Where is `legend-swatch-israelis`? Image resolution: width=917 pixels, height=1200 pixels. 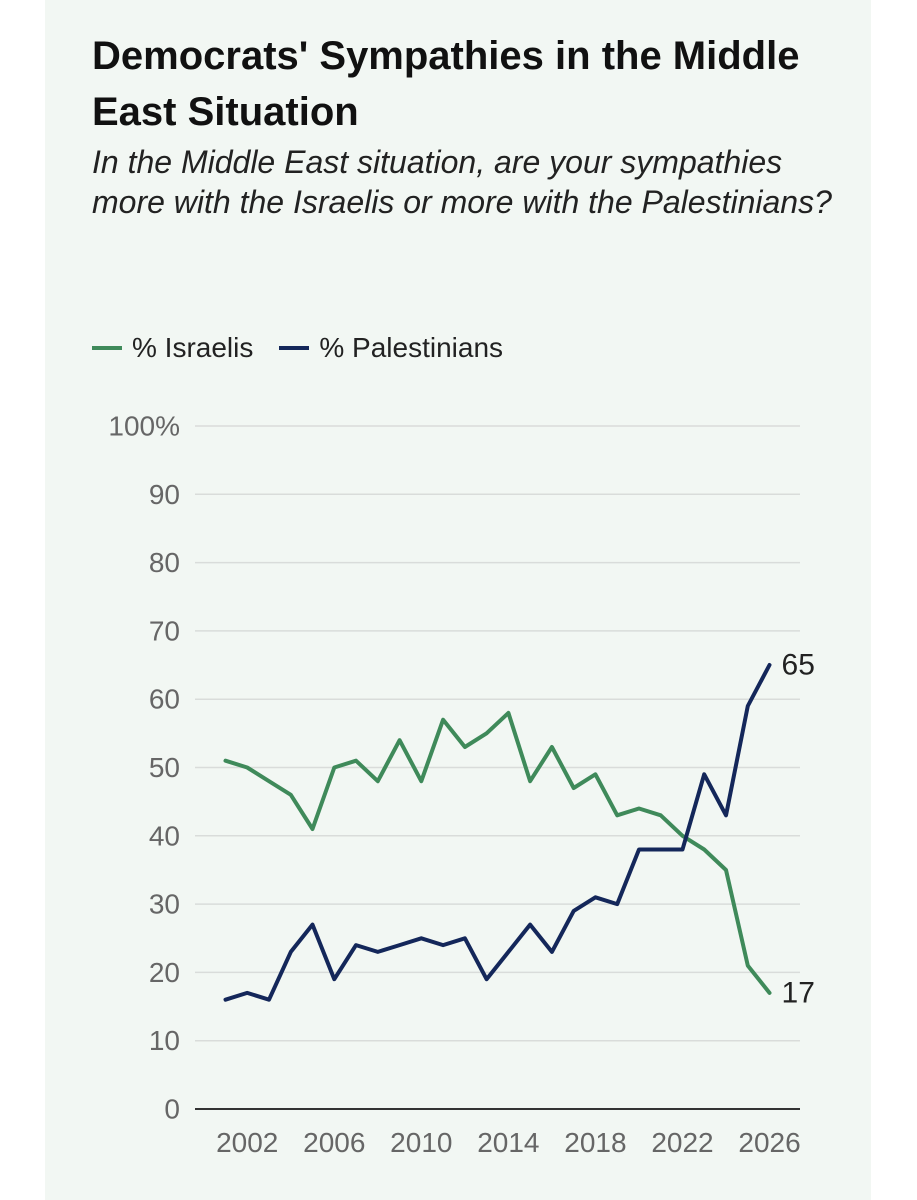 legend-swatch-israelis is located at coordinates (107, 348).